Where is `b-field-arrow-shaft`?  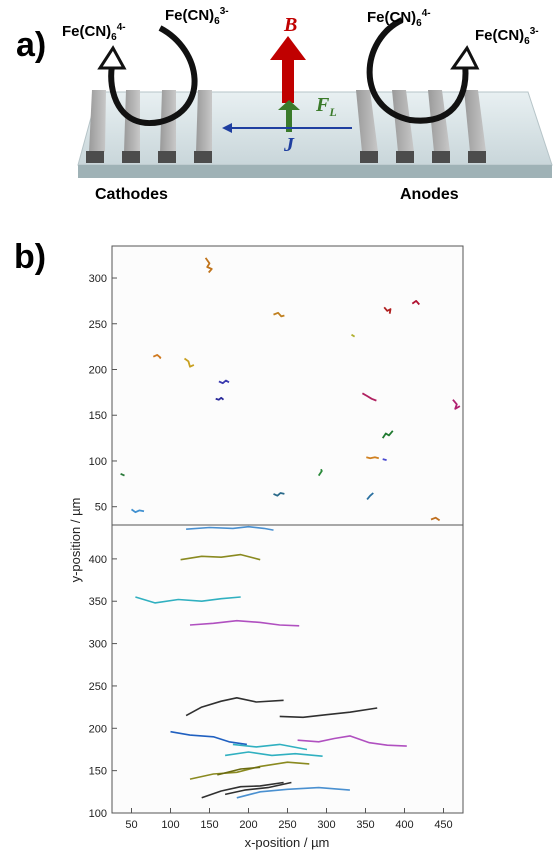 b-field-arrow-shaft is located at coordinates (288, 80).